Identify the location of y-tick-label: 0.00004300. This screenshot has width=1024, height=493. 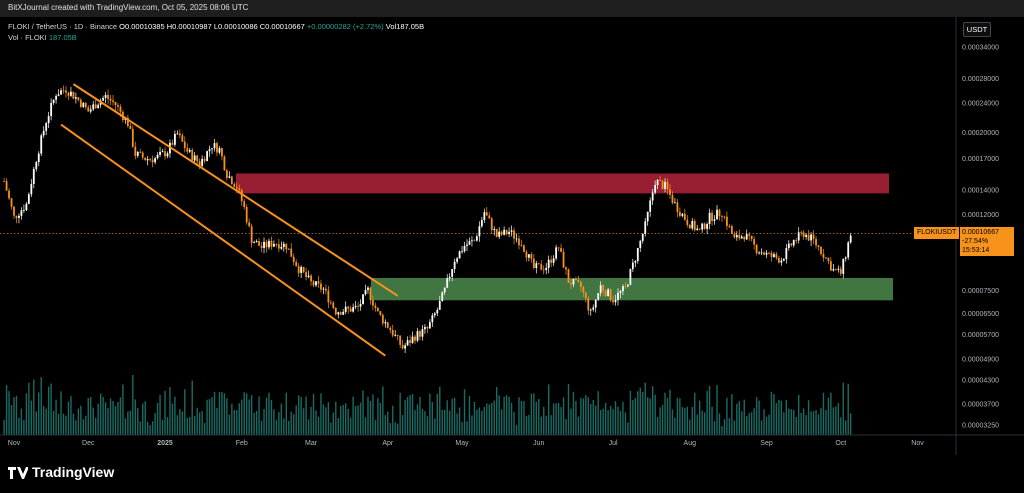
(980, 380).